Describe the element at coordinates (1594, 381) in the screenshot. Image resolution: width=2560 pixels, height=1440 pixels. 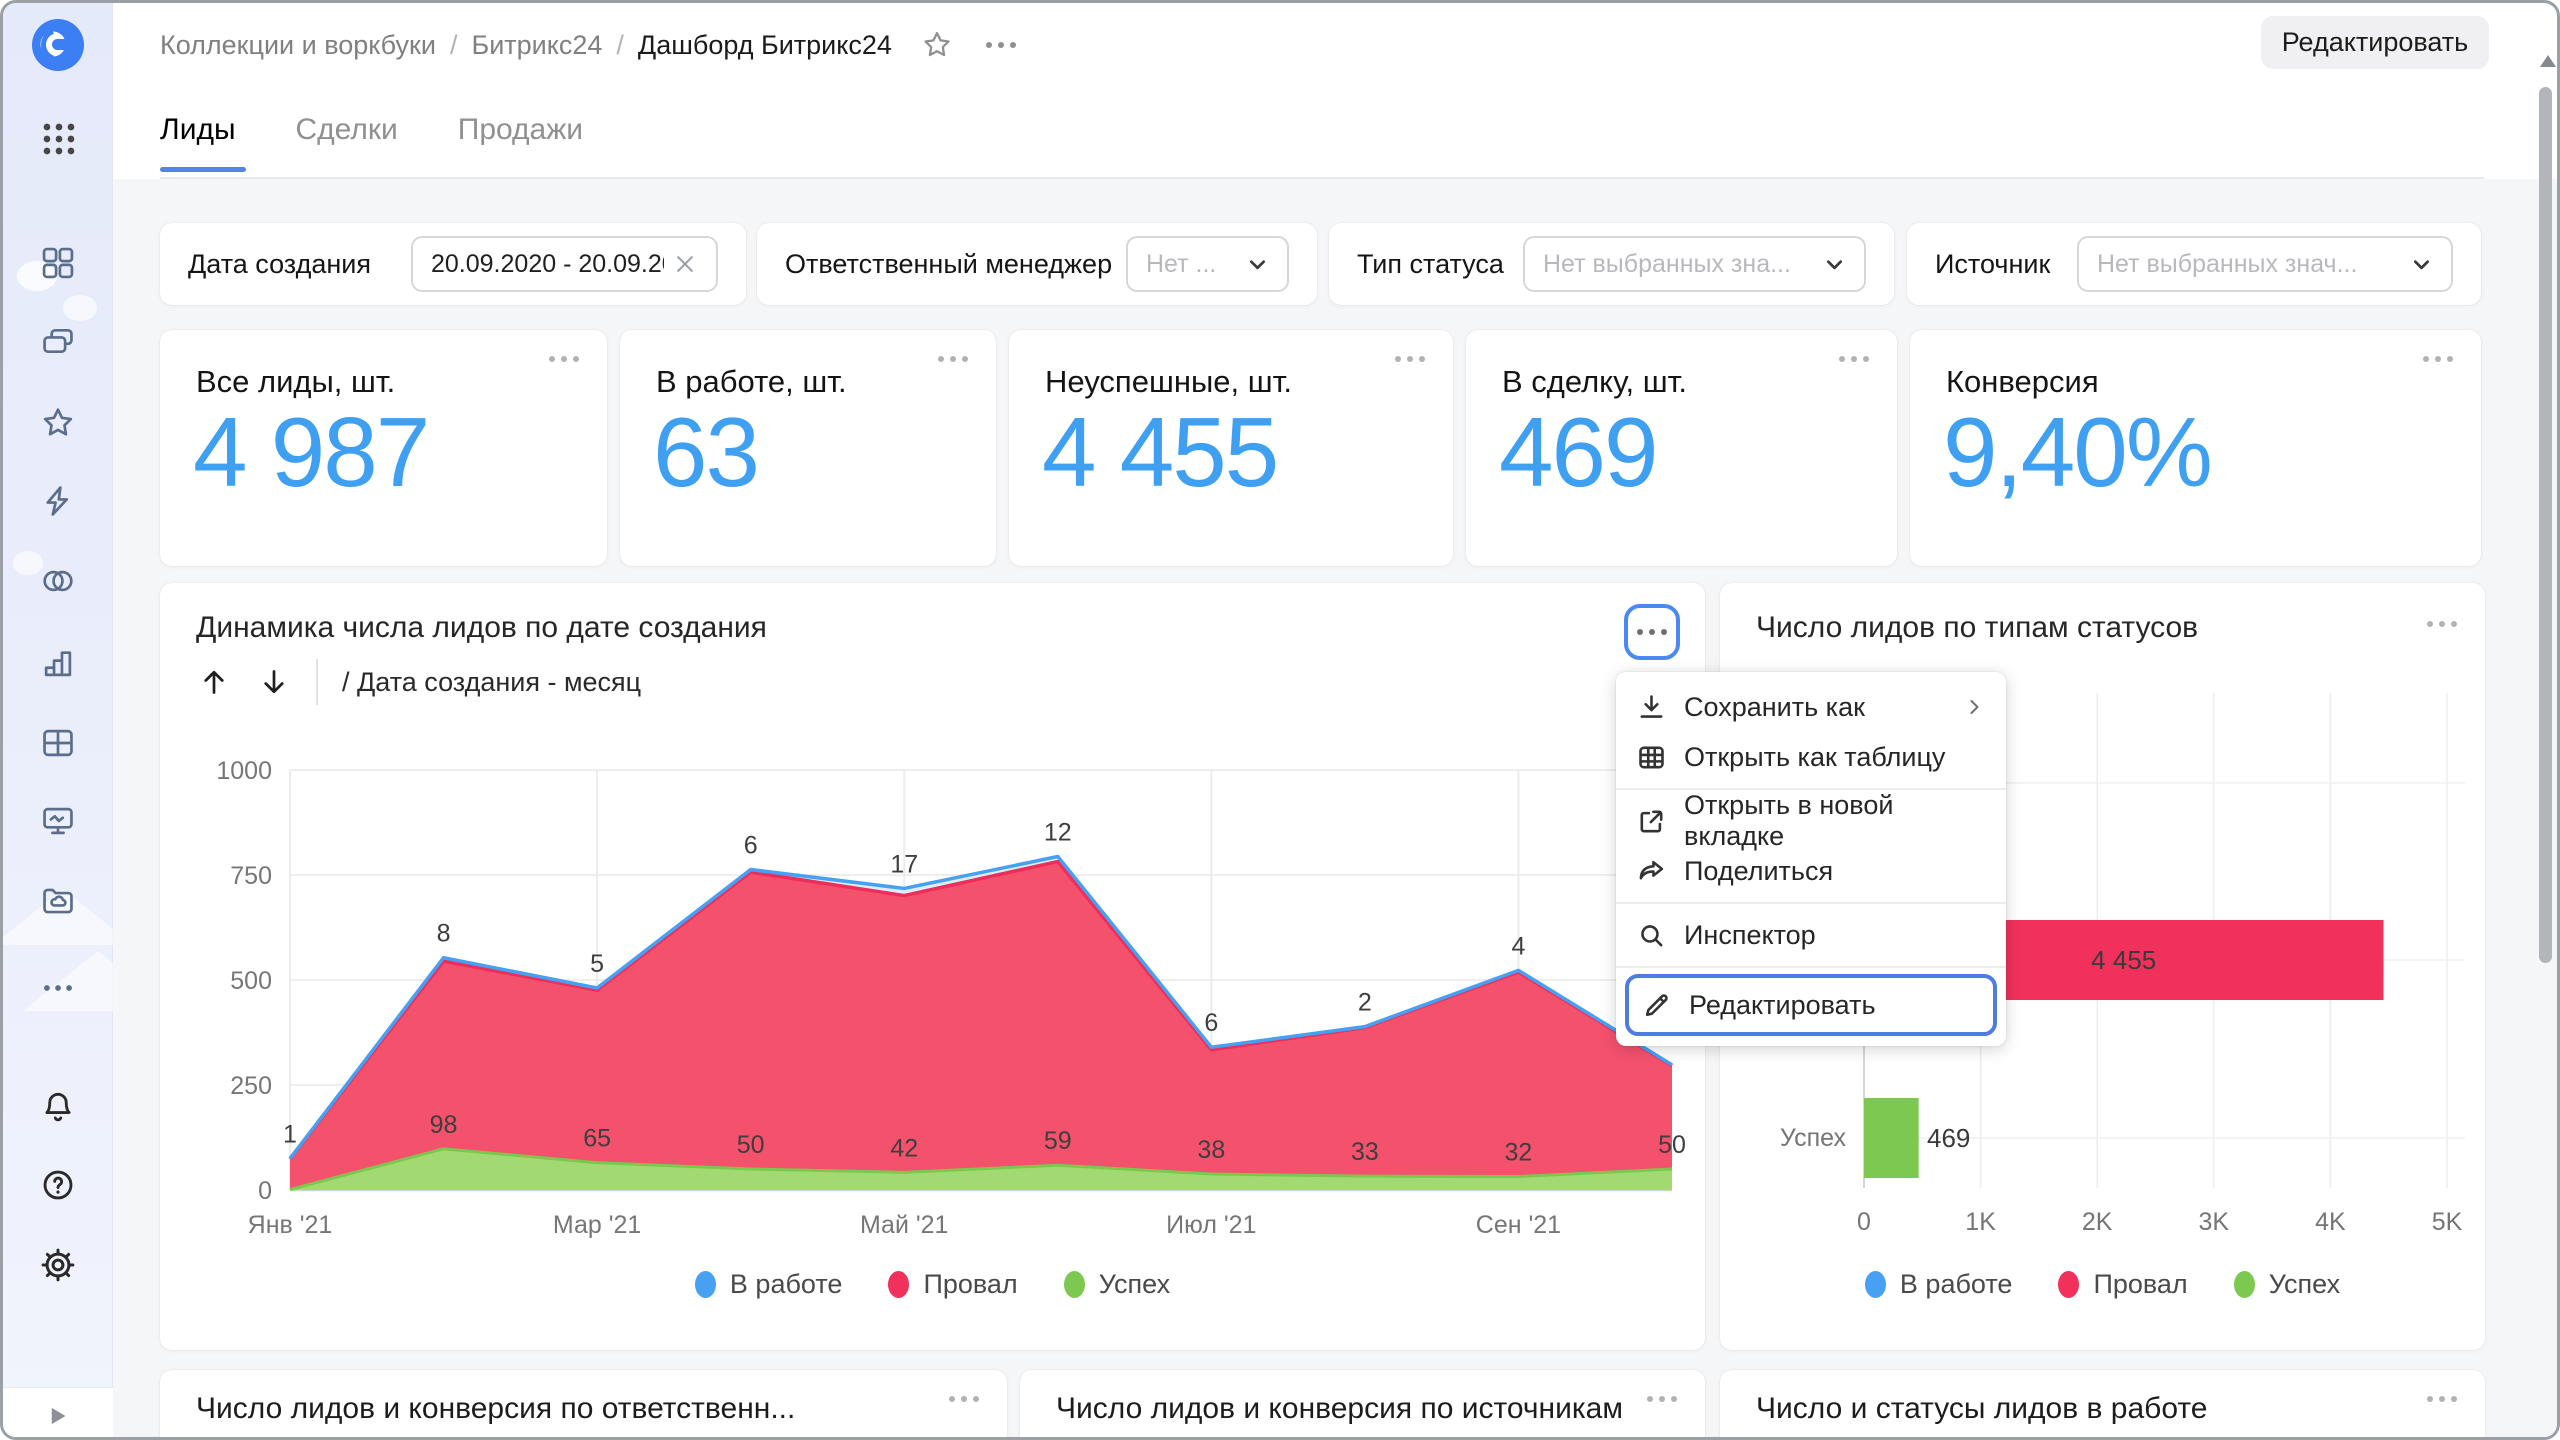
I see `kpi-label: В сделку, шт.` at that location.